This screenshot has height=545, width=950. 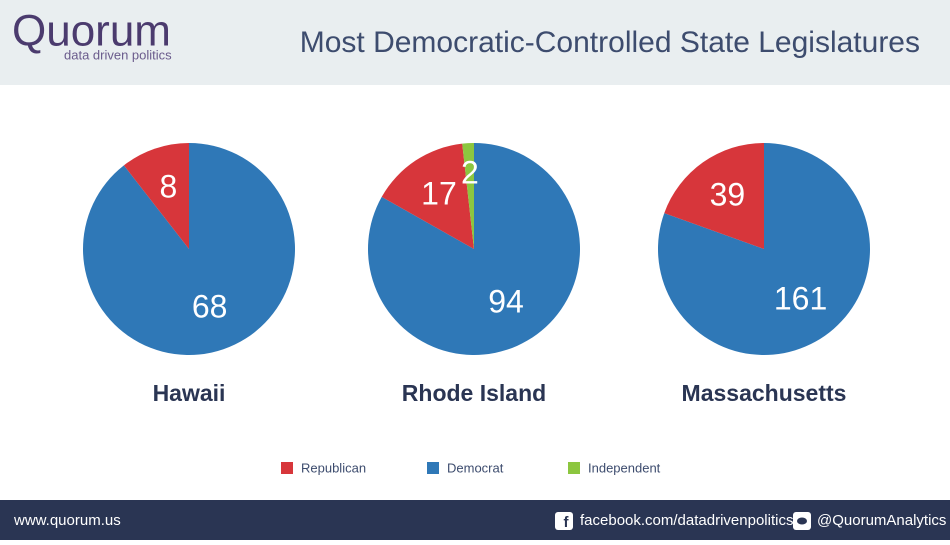 I want to click on tagline: data driven politics, so click(x=118, y=54).